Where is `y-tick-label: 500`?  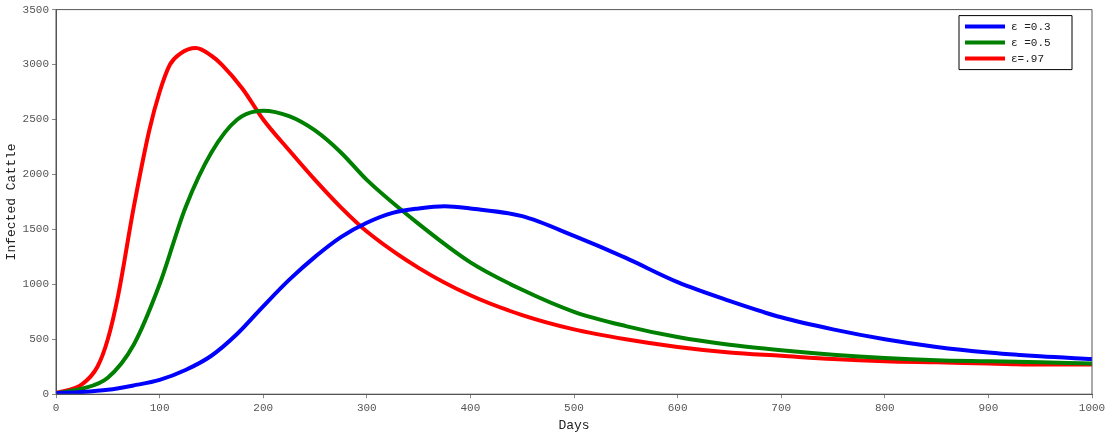 y-tick-label: 500 is located at coordinates (39, 339).